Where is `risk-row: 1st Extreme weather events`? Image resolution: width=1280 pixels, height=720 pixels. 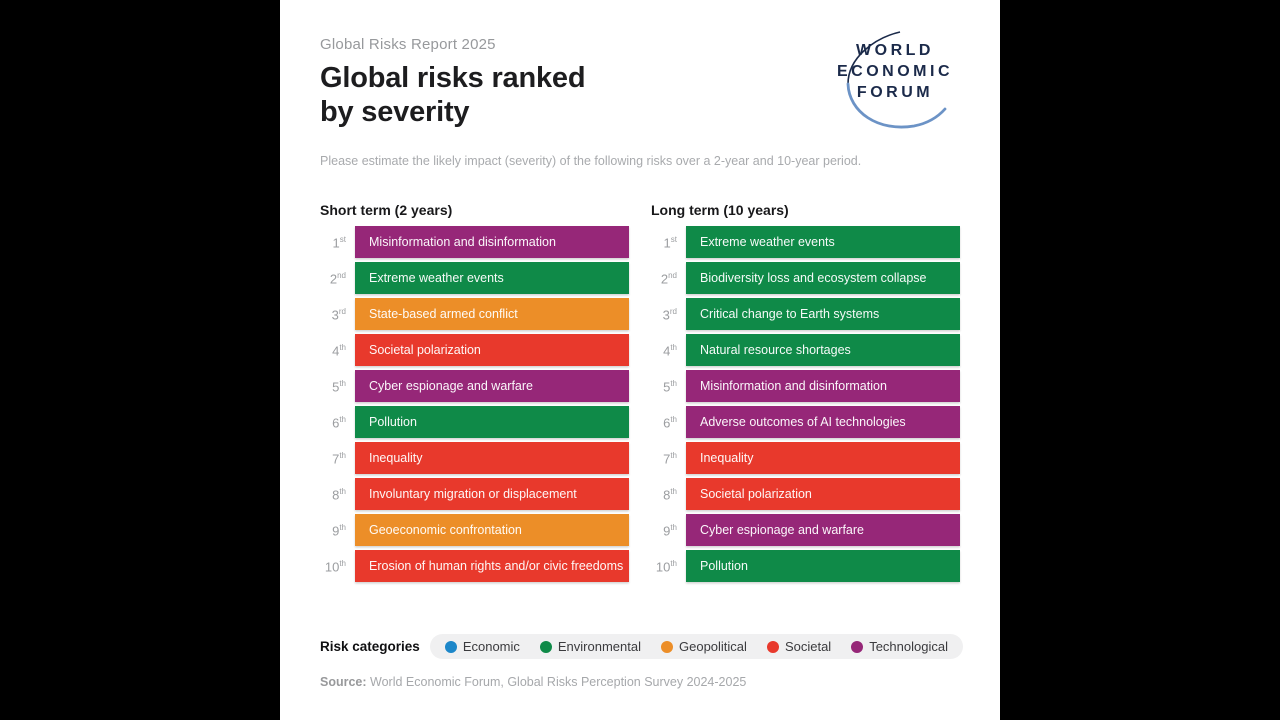
risk-row: 1st Extreme weather events is located at coordinates (805, 242).